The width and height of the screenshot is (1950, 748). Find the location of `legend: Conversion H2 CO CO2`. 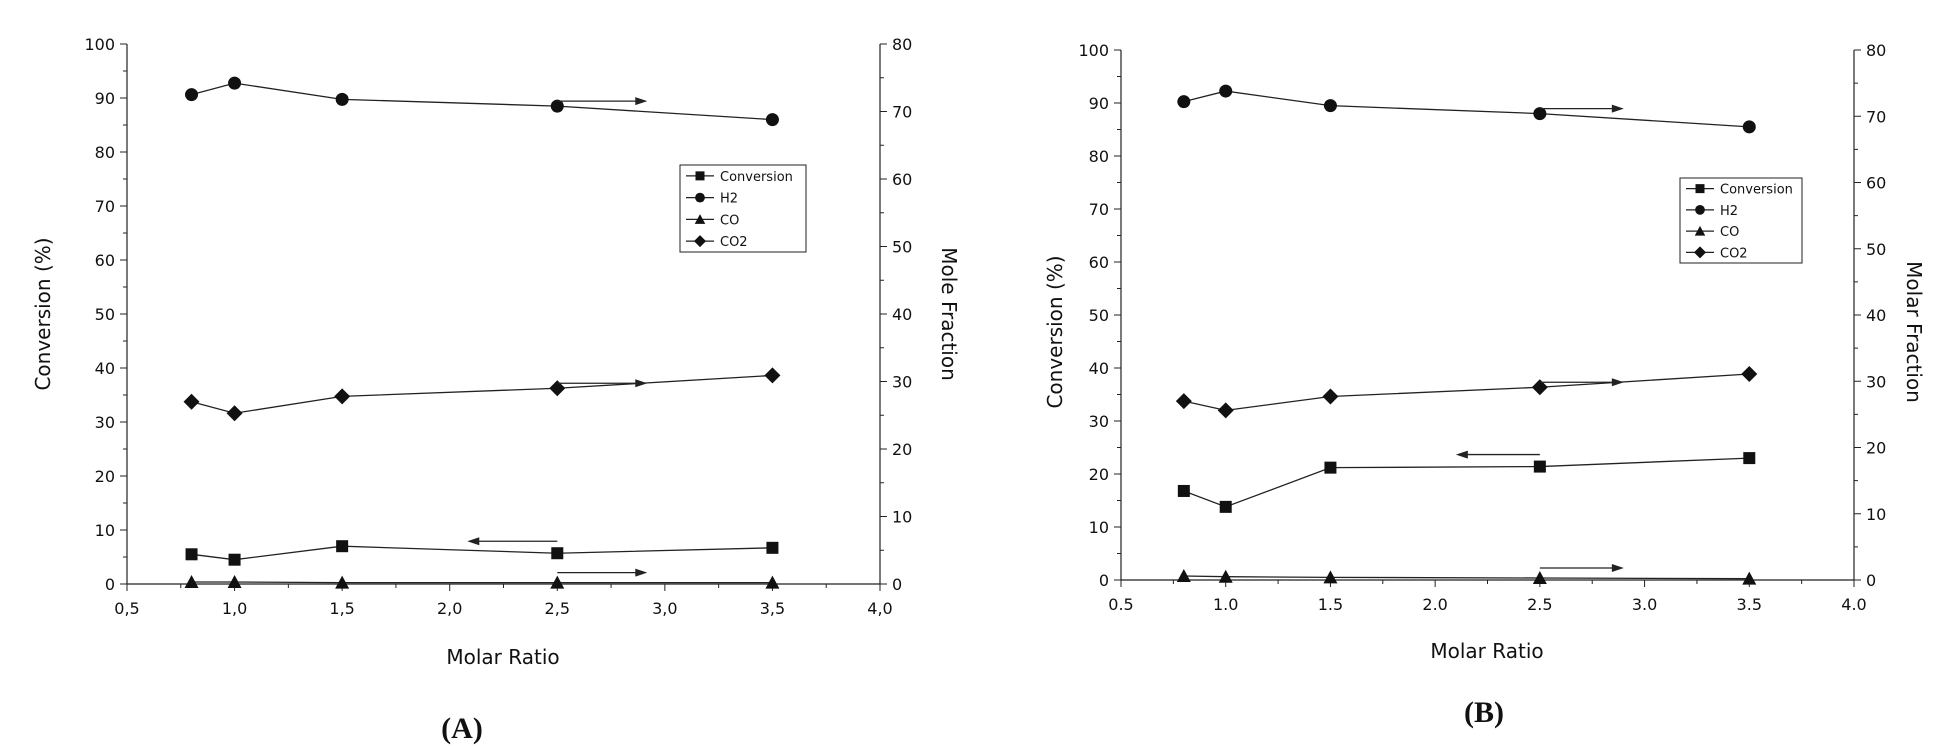

legend: Conversion H2 CO CO2 is located at coordinates (743, 208).